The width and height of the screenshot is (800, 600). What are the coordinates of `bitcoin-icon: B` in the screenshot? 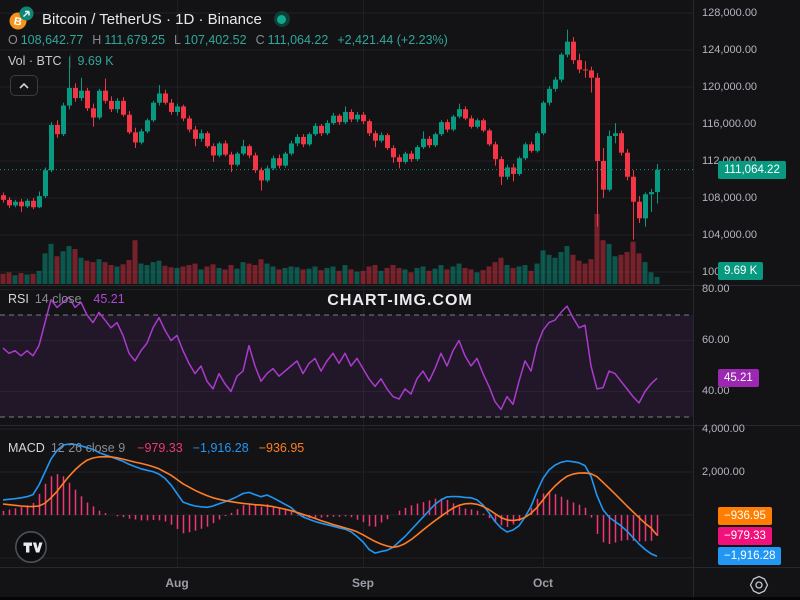 It's located at (21, 18).